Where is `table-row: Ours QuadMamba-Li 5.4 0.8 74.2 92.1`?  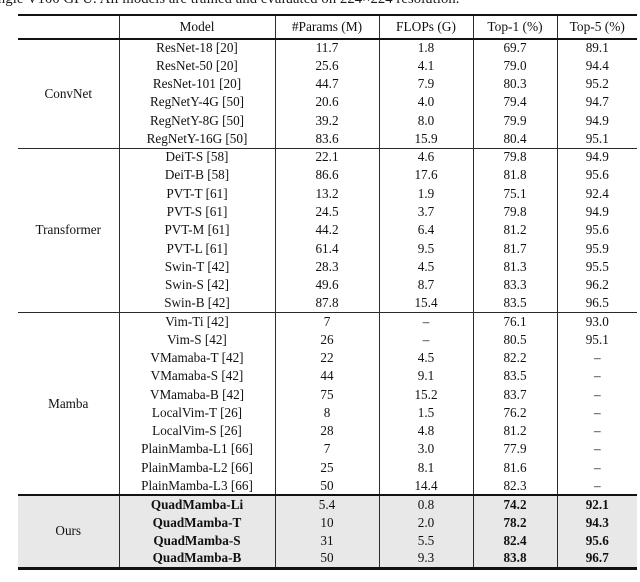
table-row: Ours QuadMamba-Li 5.4 0.8 74.2 92.1 is located at coordinates (327, 531).